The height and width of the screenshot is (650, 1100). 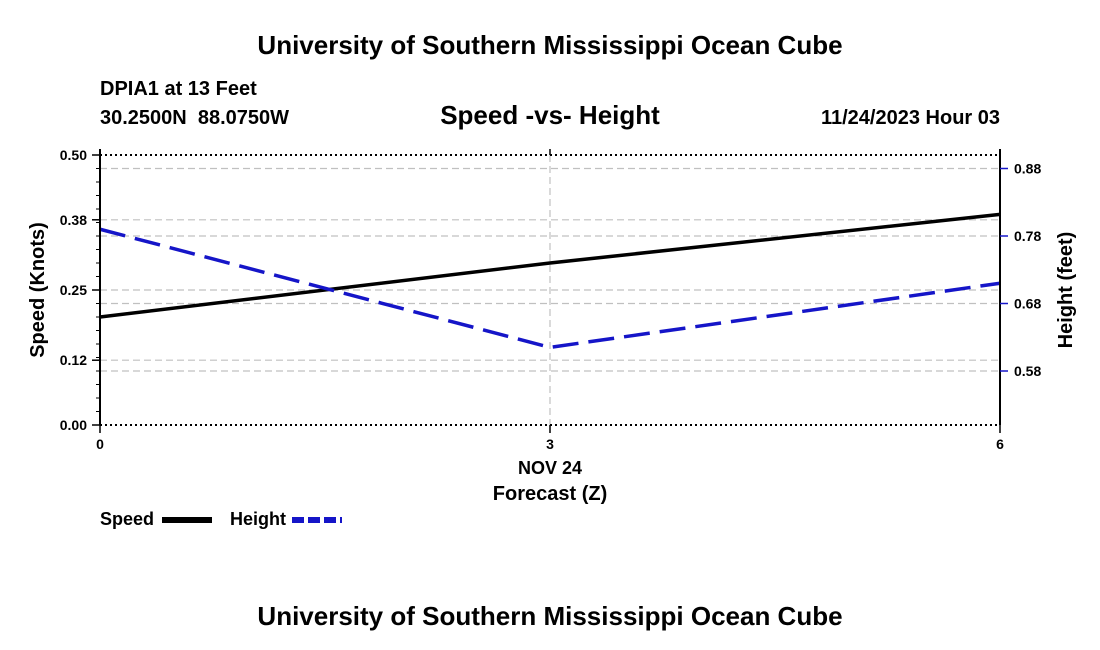 I want to click on station-label: DPIA1 at 13 Feet, so click(x=178, y=89).